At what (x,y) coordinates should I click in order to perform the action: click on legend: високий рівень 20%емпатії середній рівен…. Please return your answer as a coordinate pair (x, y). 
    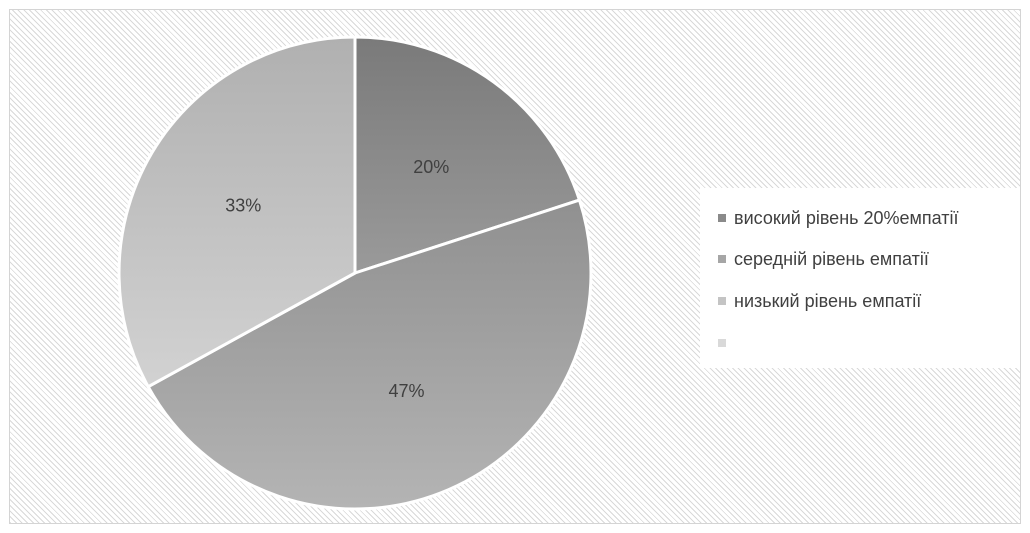
    Looking at the image, I should click on (860, 278).